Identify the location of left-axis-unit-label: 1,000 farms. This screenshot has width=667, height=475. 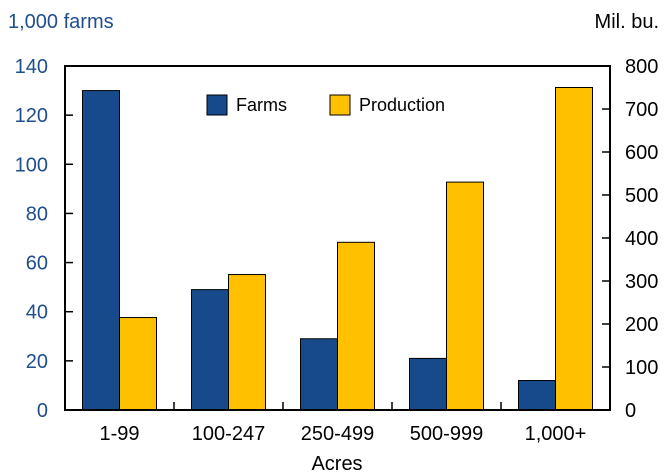
(61, 22).